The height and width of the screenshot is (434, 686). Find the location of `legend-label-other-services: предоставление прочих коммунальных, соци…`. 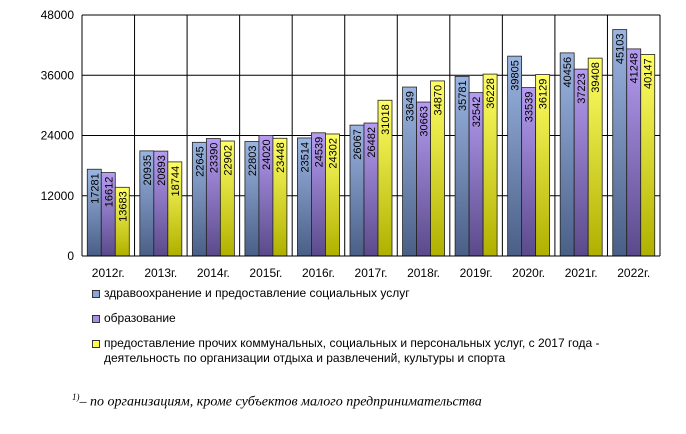

legend-label-other-services: предоставление прочих коммунальных, соци… is located at coordinates (352, 350).